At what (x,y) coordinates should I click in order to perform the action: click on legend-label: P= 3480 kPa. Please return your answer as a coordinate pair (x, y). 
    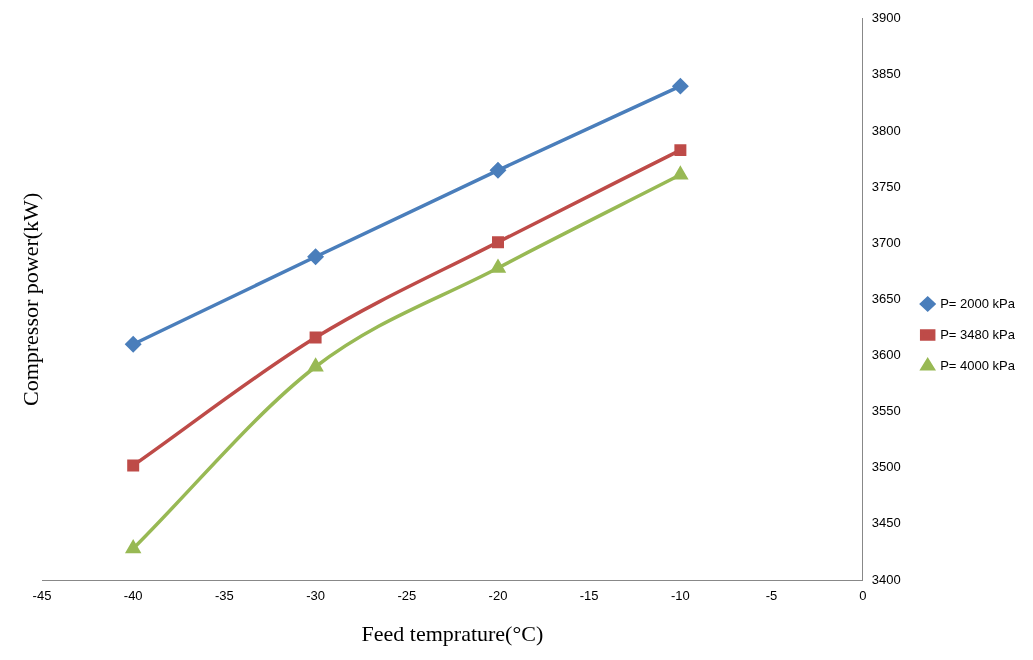
    Looking at the image, I should click on (978, 334).